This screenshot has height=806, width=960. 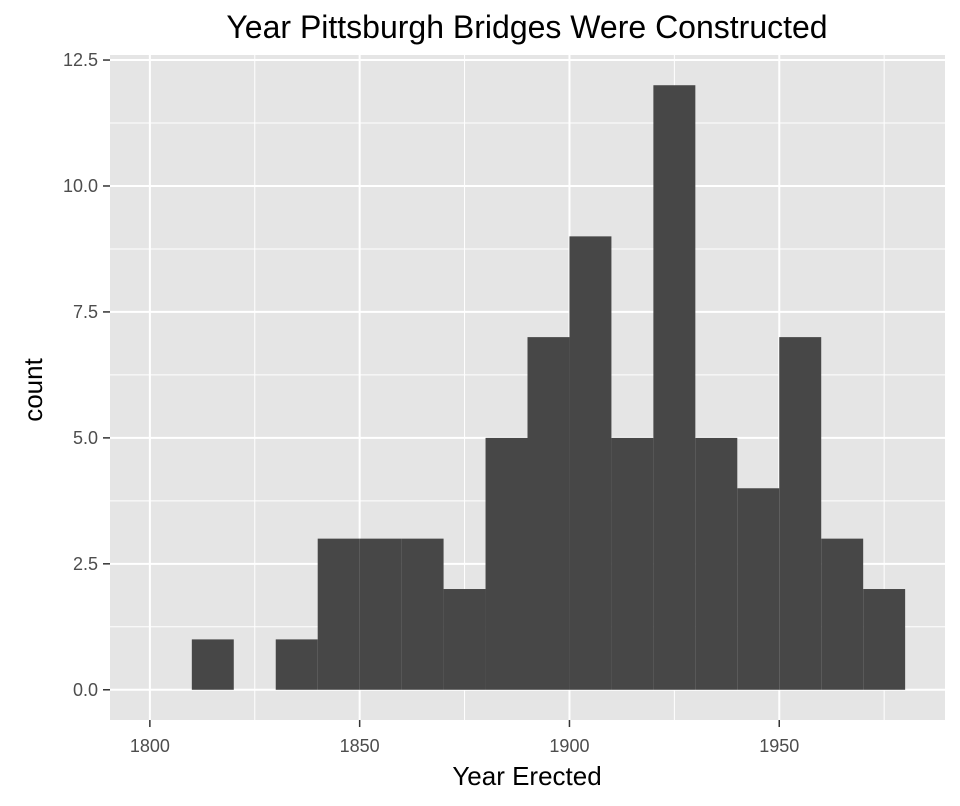 I want to click on x-tick-label: 1950, so click(x=779, y=746).